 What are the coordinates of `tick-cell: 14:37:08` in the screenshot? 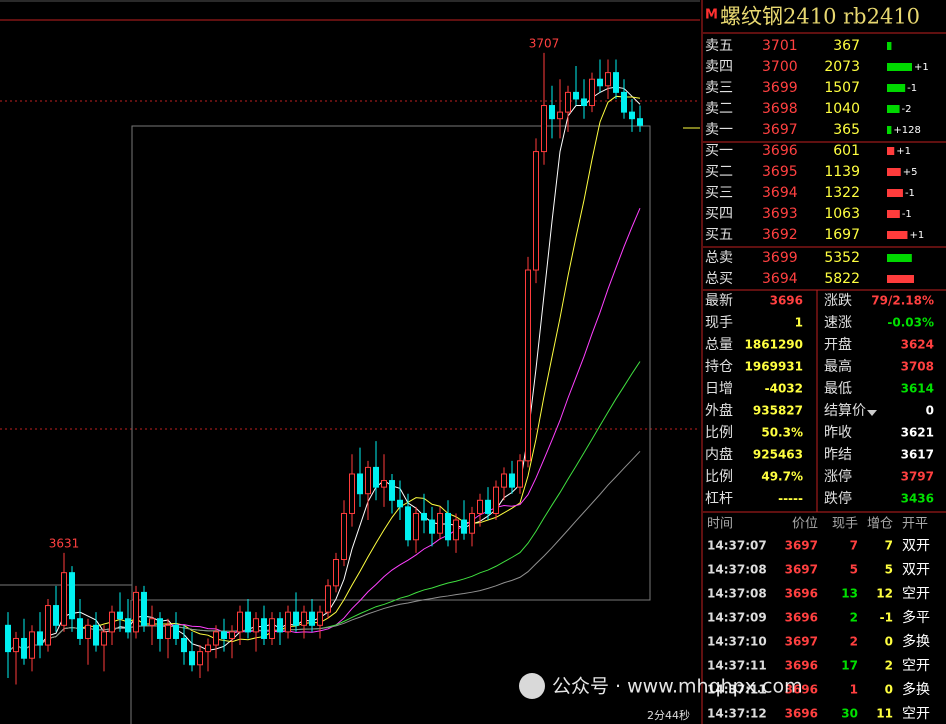 It's located at (737, 570).